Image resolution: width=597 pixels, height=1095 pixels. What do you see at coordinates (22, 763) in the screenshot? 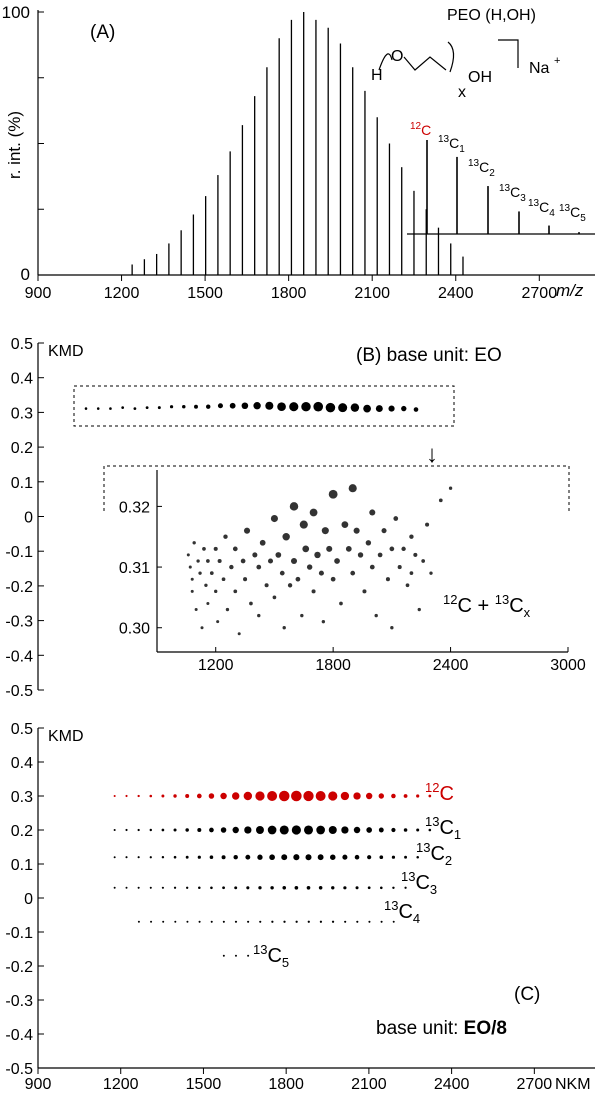
I see `panel-c-y-tick-label: 0.4` at bounding box center [22, 763].